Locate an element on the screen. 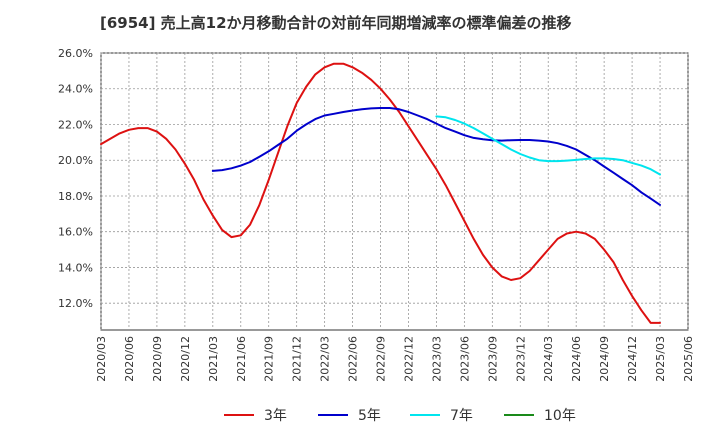 The width and height of the screenshot is (720, 440). x-tick-label: 2024/09 is located at coordinates (604, 359).